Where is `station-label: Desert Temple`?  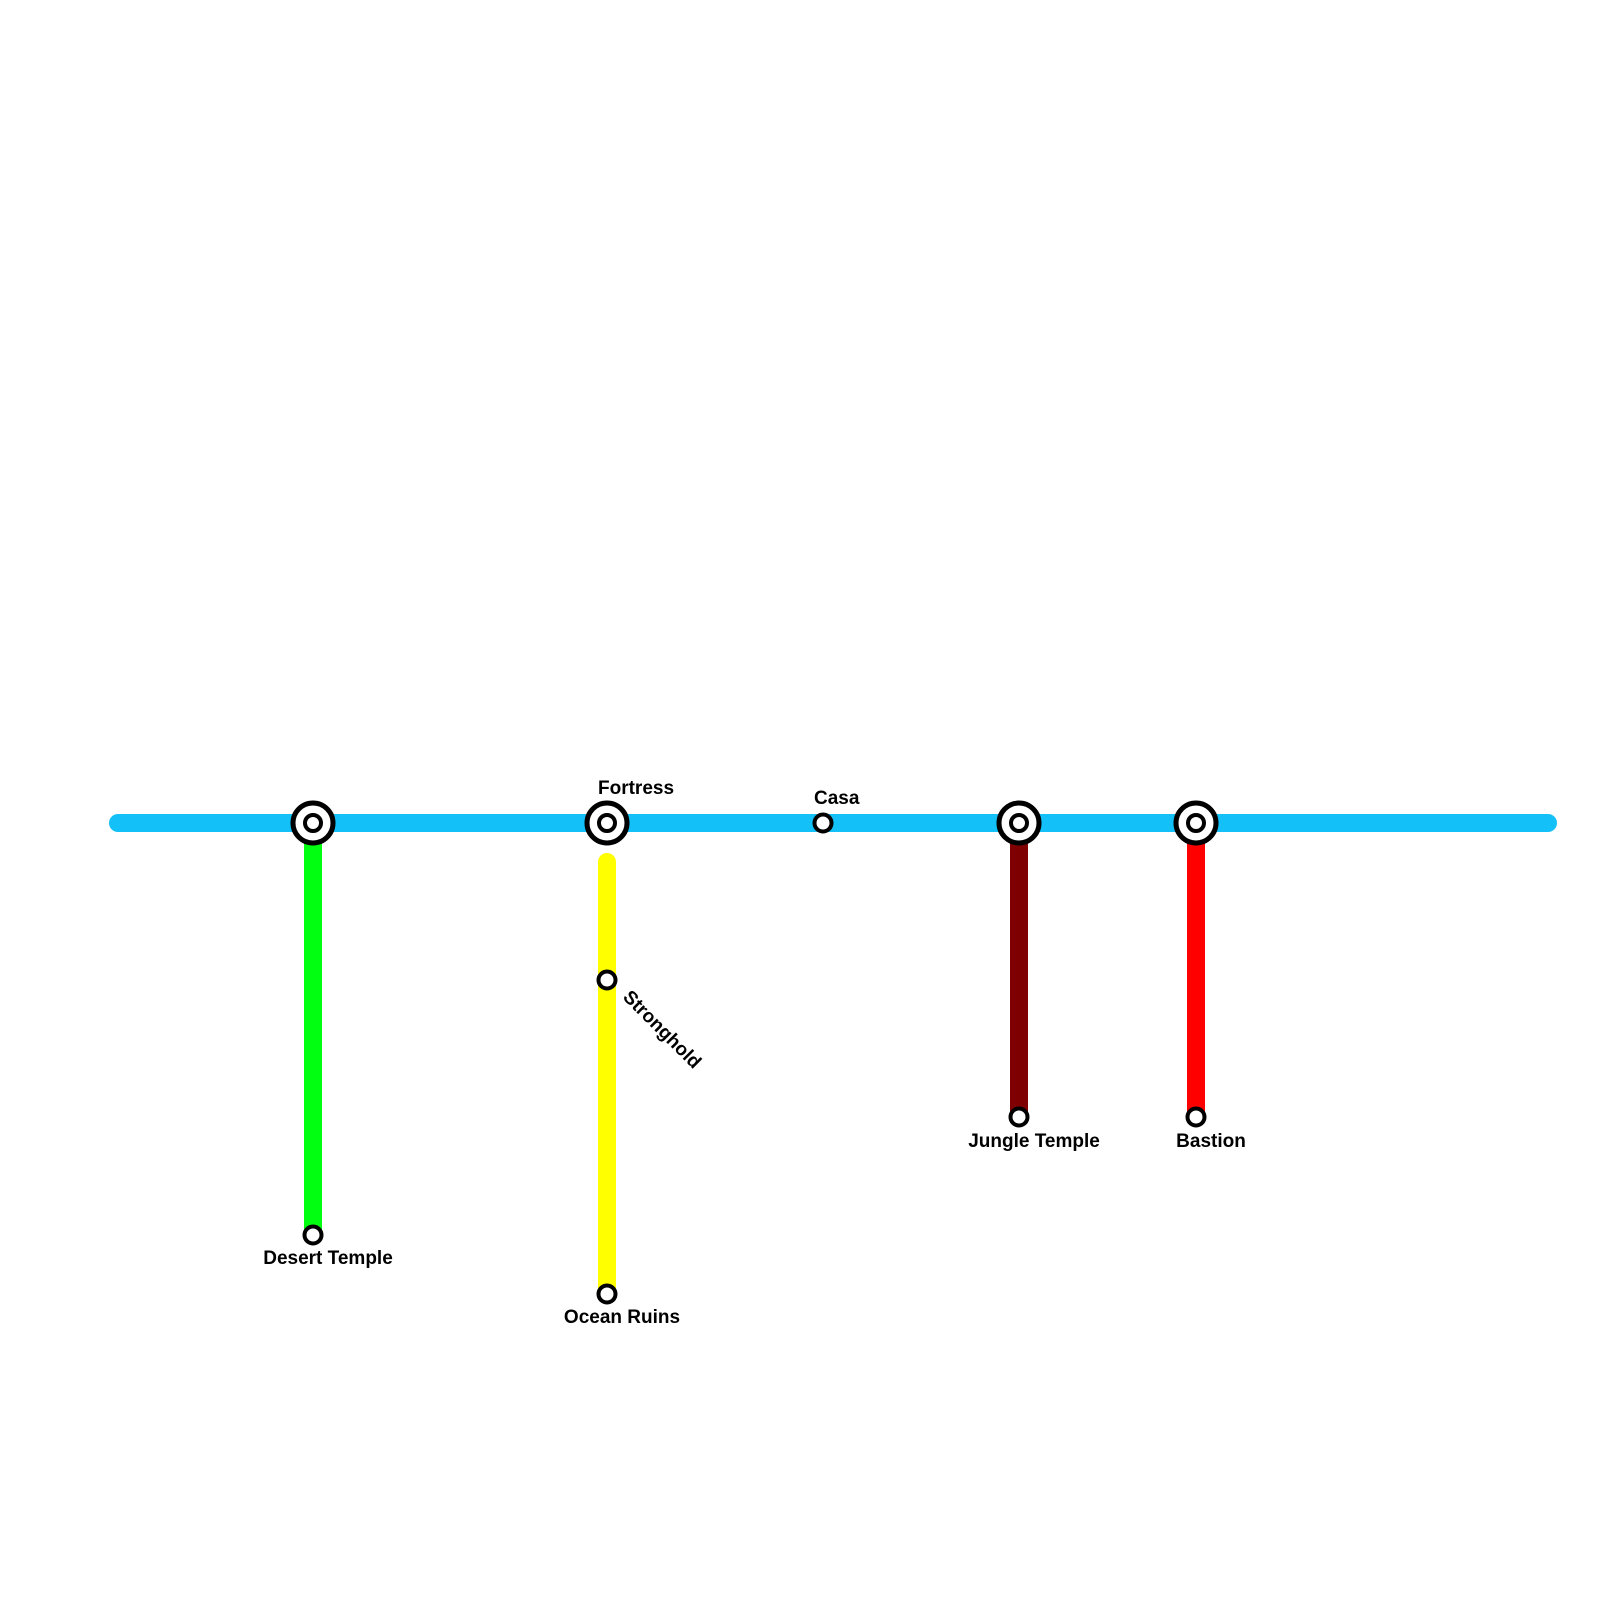 station-label: Desert Temple is located at coordinates (328, 1258).